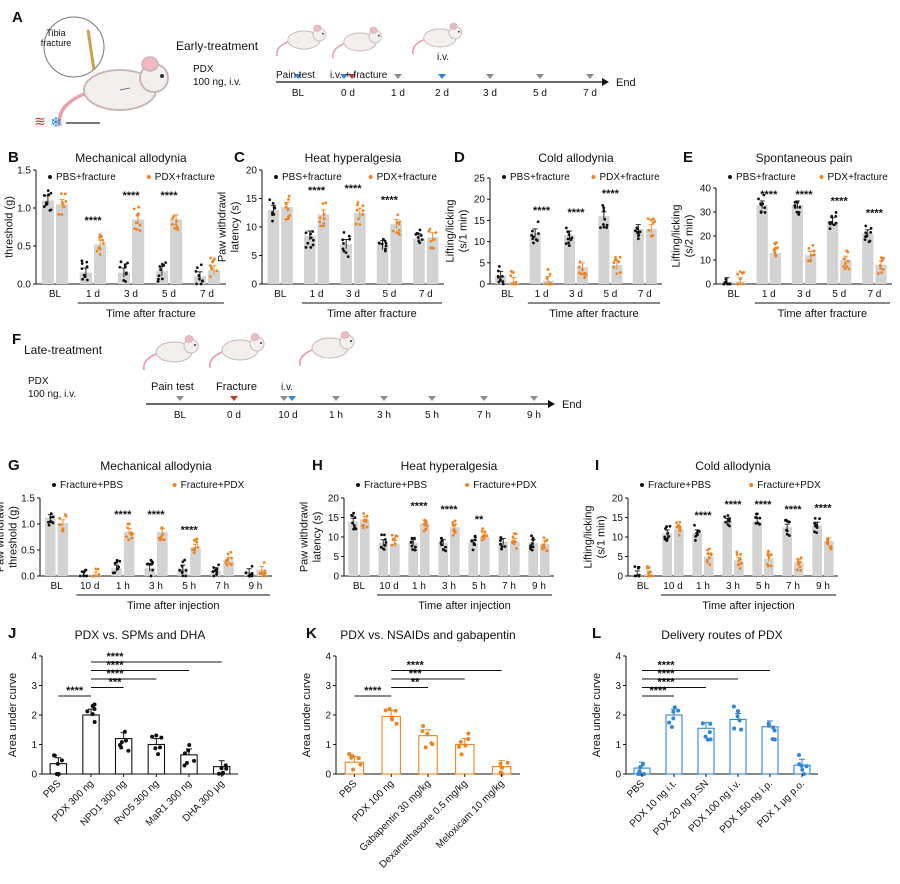  Describe the element at coordinates (125, 89) in the screenshot. I see `leg-line` at that location.